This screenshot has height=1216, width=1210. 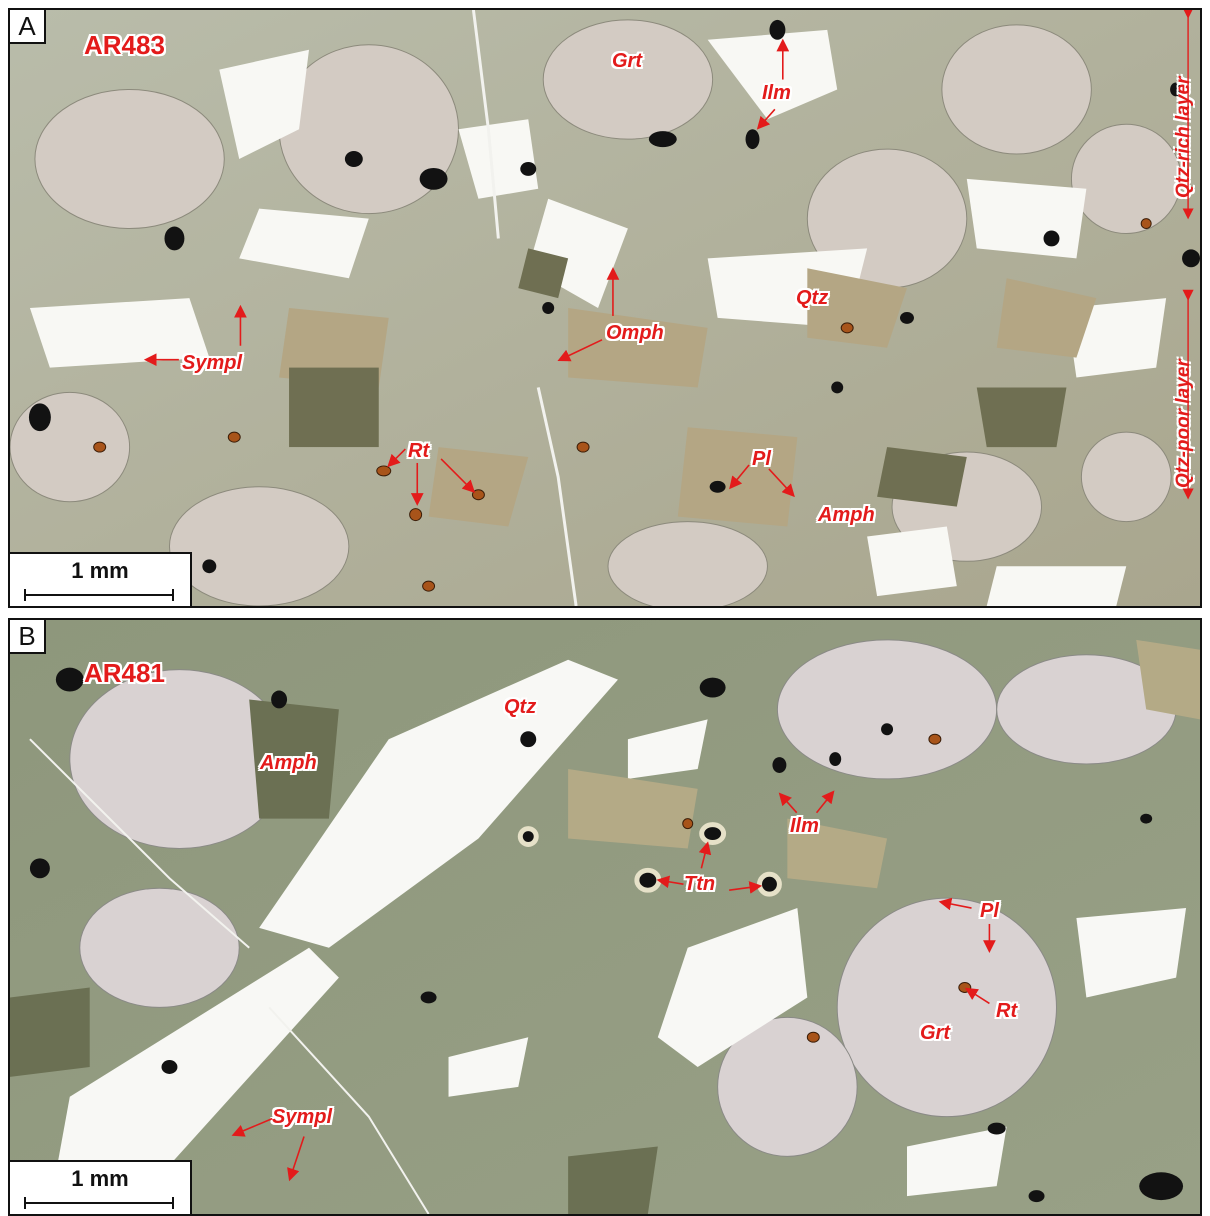 What do you see at coordinates (100, 570) in the screenshot?
I see `scale-label-a: 1 mm` at bounding box center [100, 570].